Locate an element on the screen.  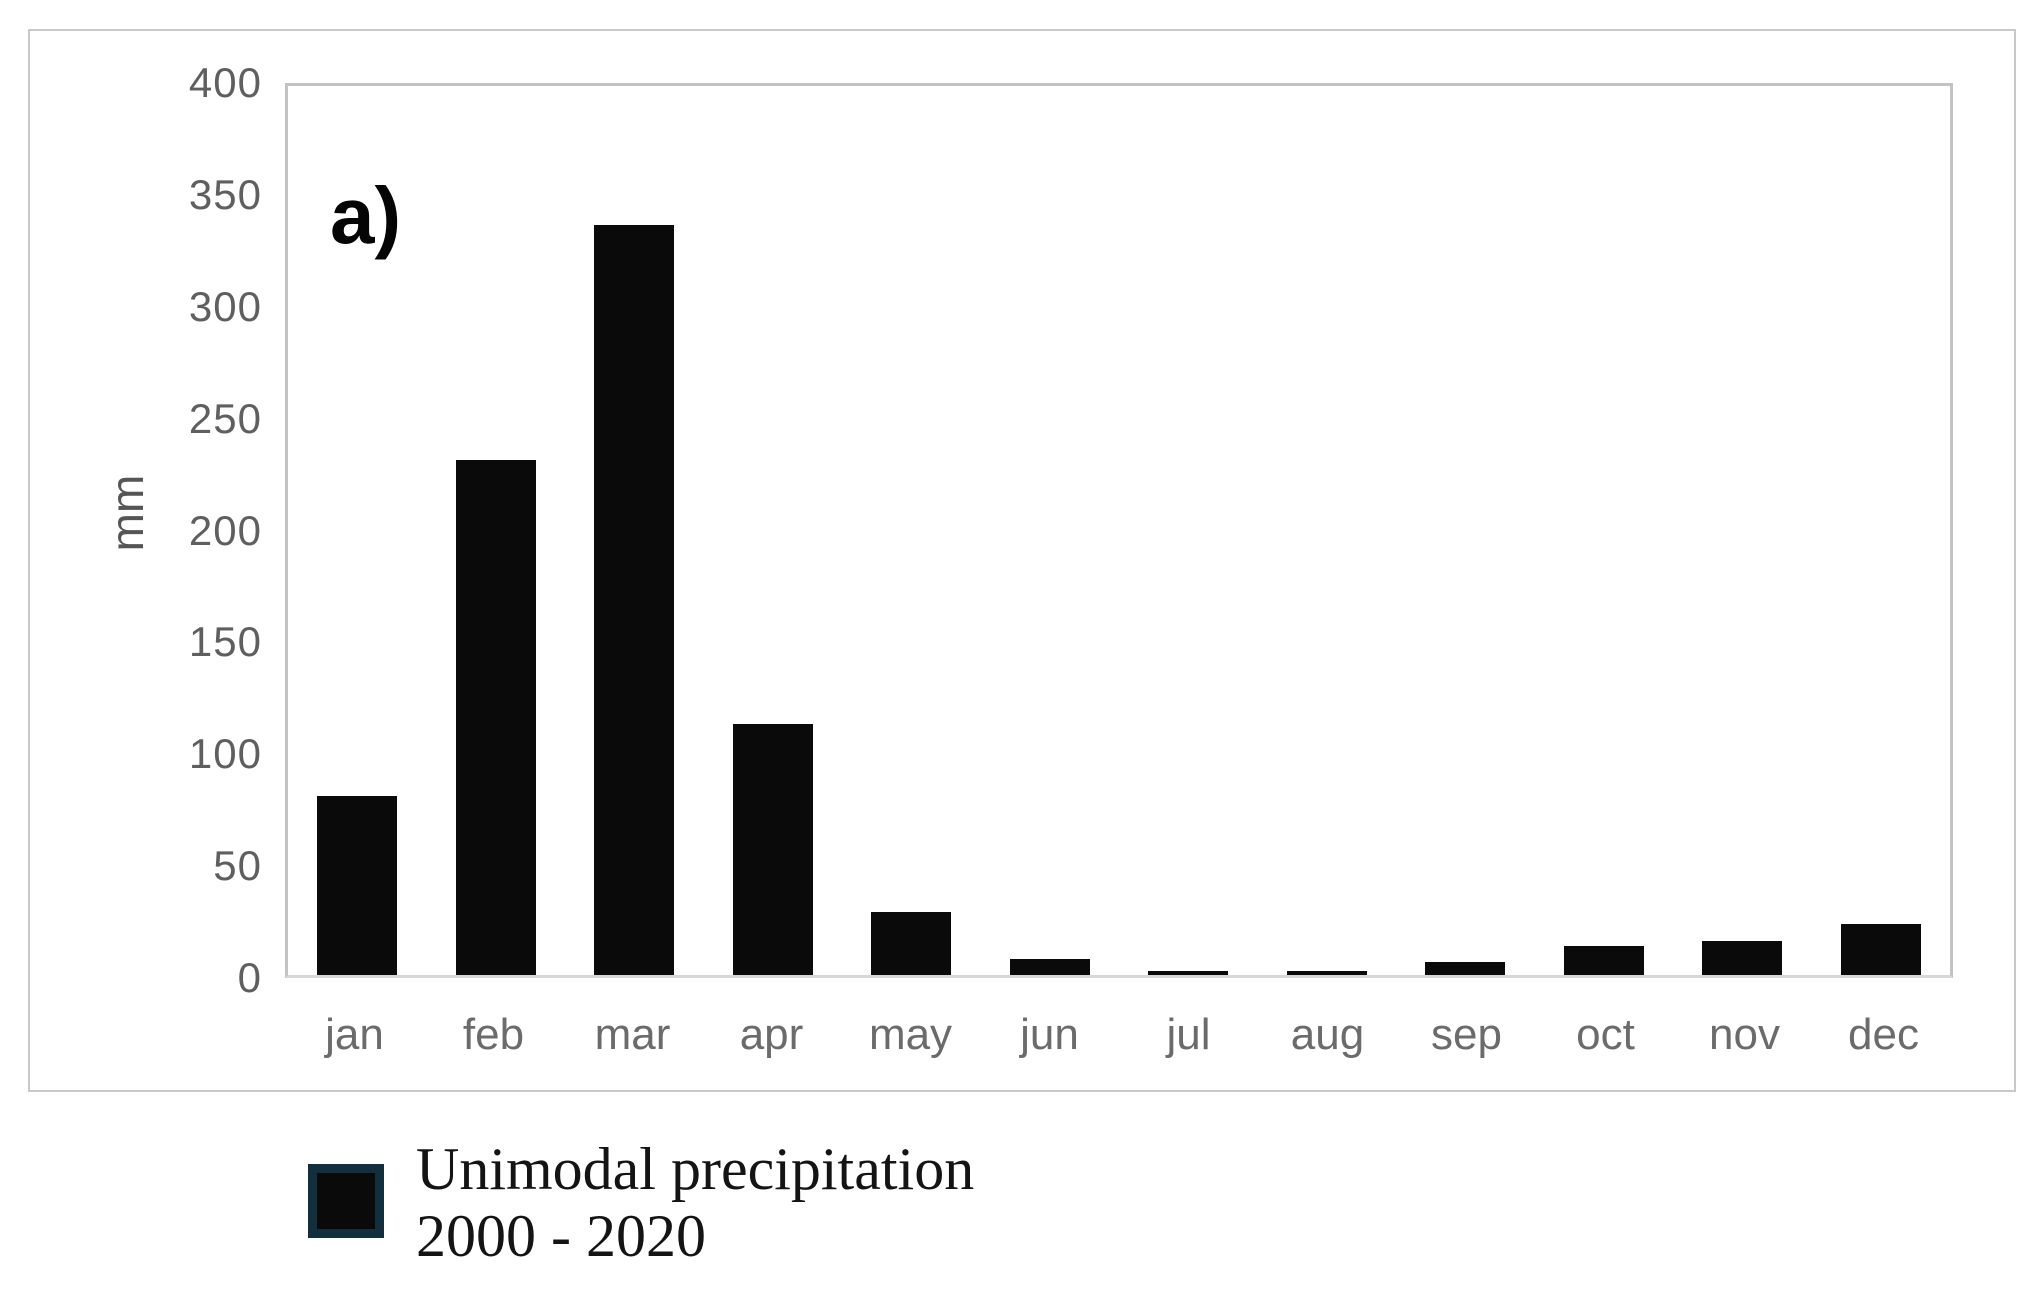
y-tick-label-200: 200 is located at coordinates (225, 530).